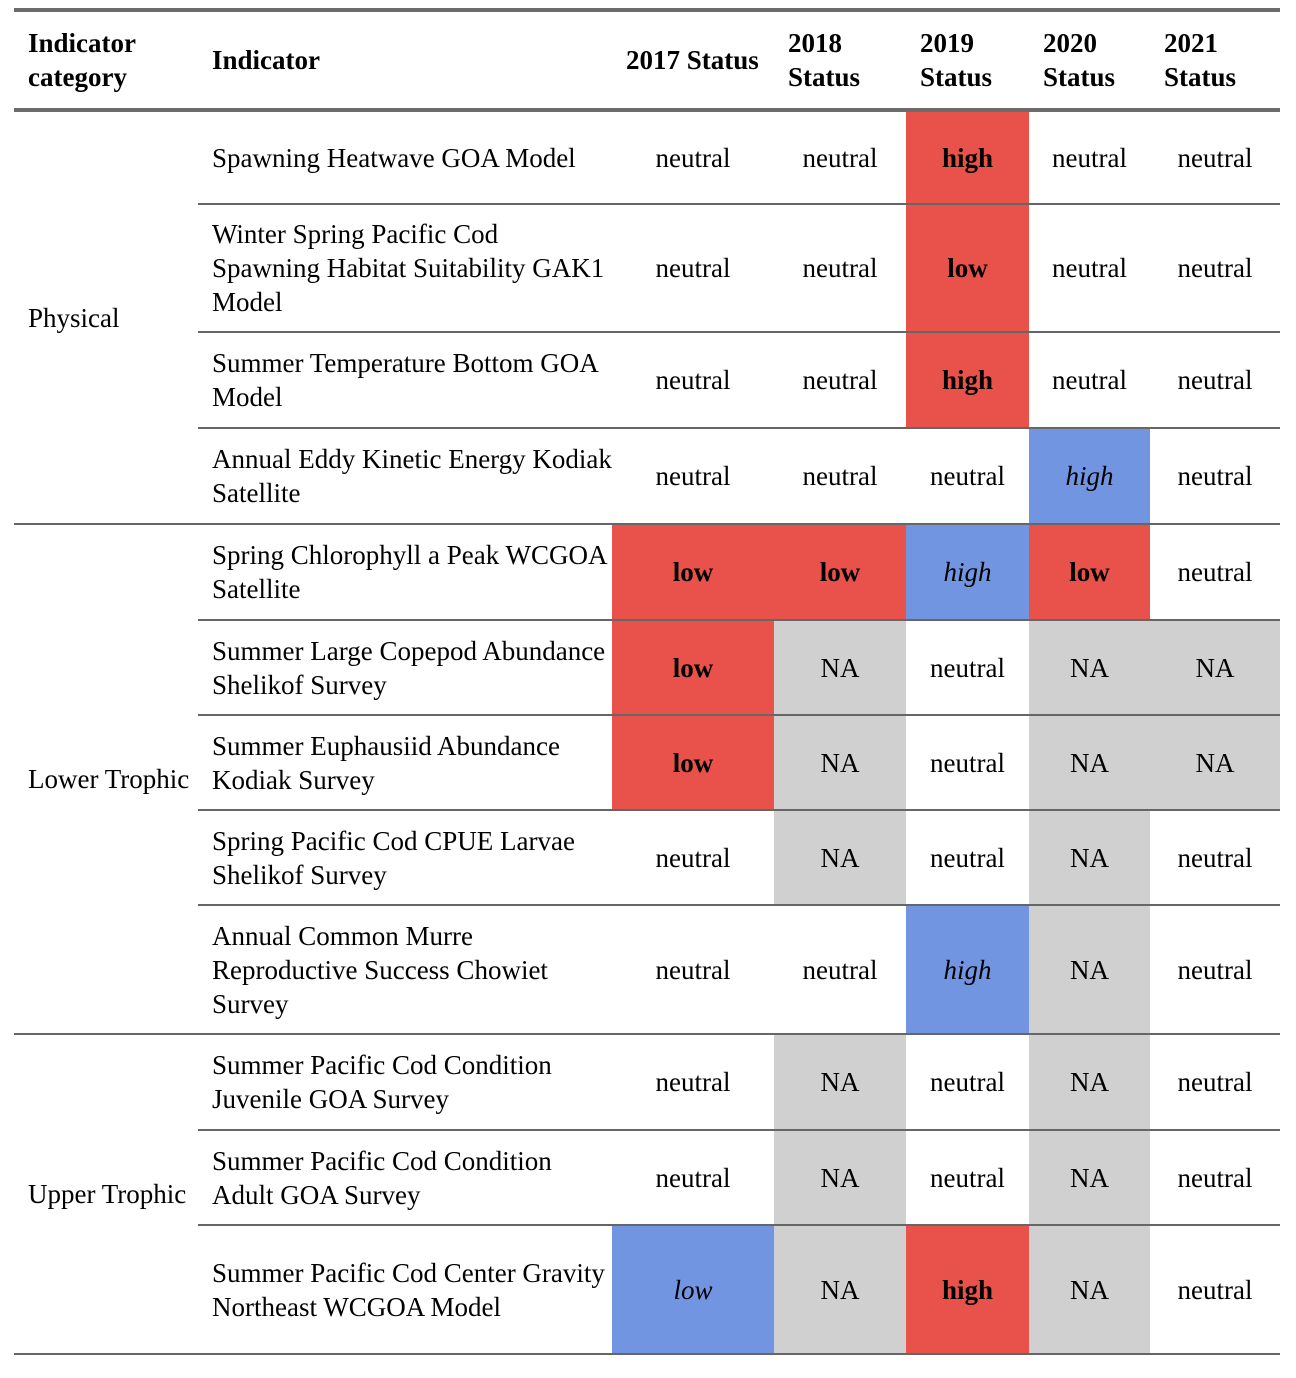 The height and width of the screenshot is (1378, 1296). What do you see at coordinates (824, 60) in the screenshot?
I see `header-year: 2018 Status` at bounding box center [824, 60].